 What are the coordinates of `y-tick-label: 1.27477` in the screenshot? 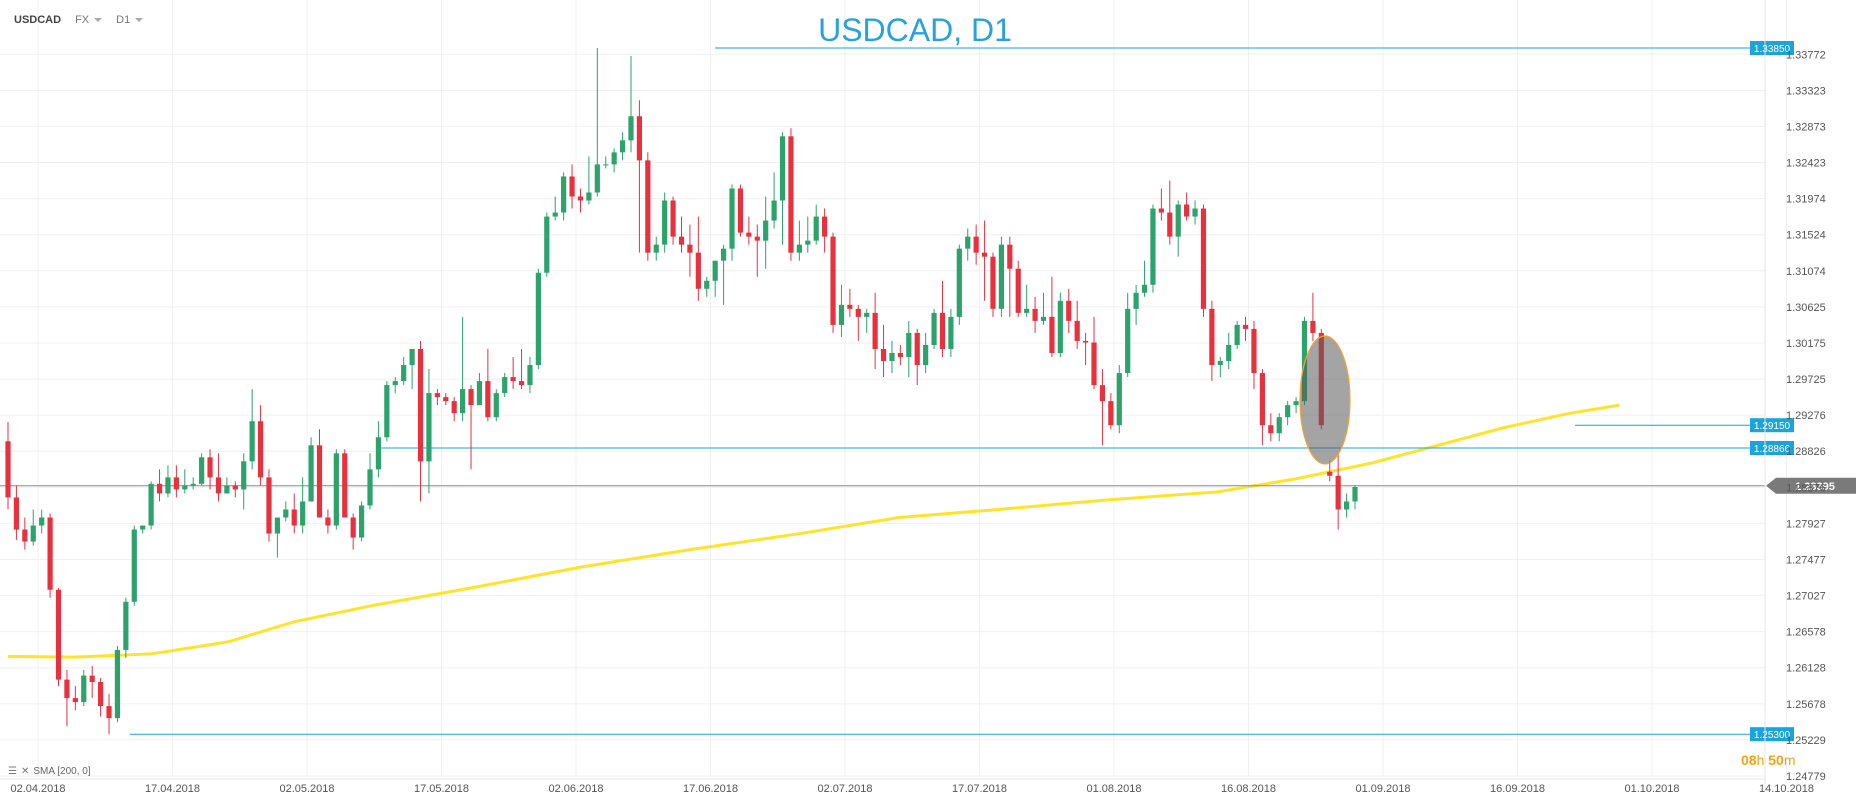 It's located at (1806, 560).